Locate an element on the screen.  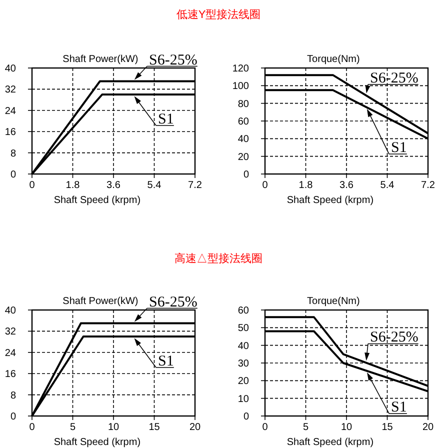
legend-label: S6-25% is located at coordinates (394, 78).